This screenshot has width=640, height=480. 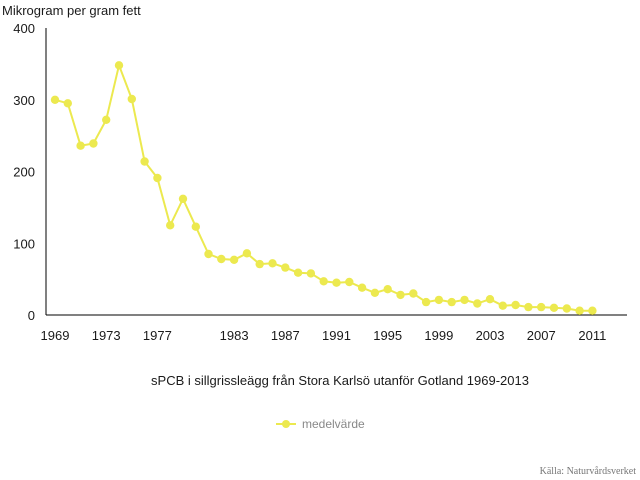 What do you see at coordinates (588, 471) in the screenshot?
I see `source-credit: Källa: Naturvårdsverket` at bounding box center [588, 471].